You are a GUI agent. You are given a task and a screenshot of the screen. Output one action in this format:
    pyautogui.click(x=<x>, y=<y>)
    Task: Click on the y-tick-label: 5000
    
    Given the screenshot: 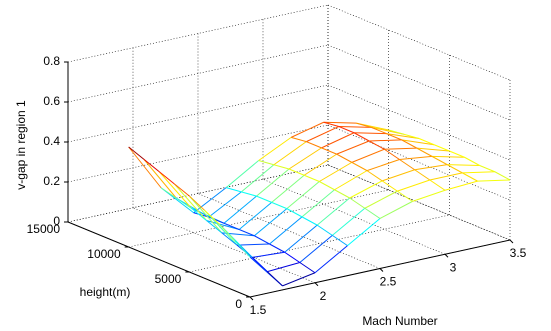 What is the action you would take?
    pyautogui.click(x=168, y=279)
    